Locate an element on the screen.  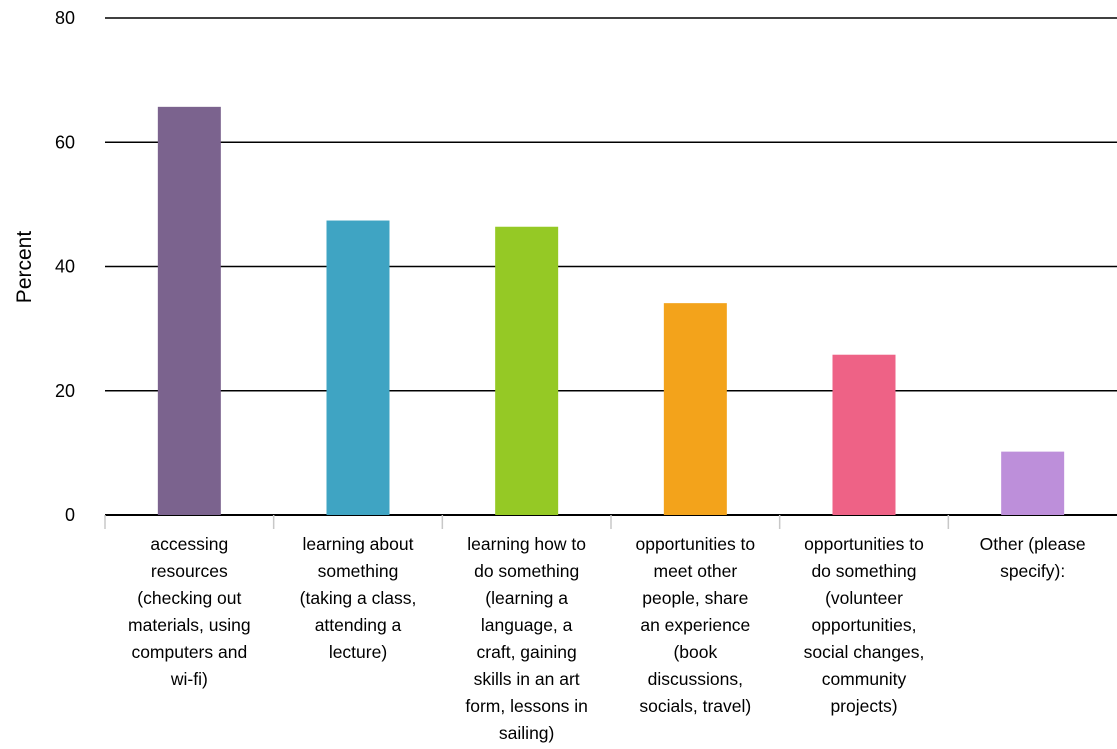
x-axis is located at coordinates (527, 522).